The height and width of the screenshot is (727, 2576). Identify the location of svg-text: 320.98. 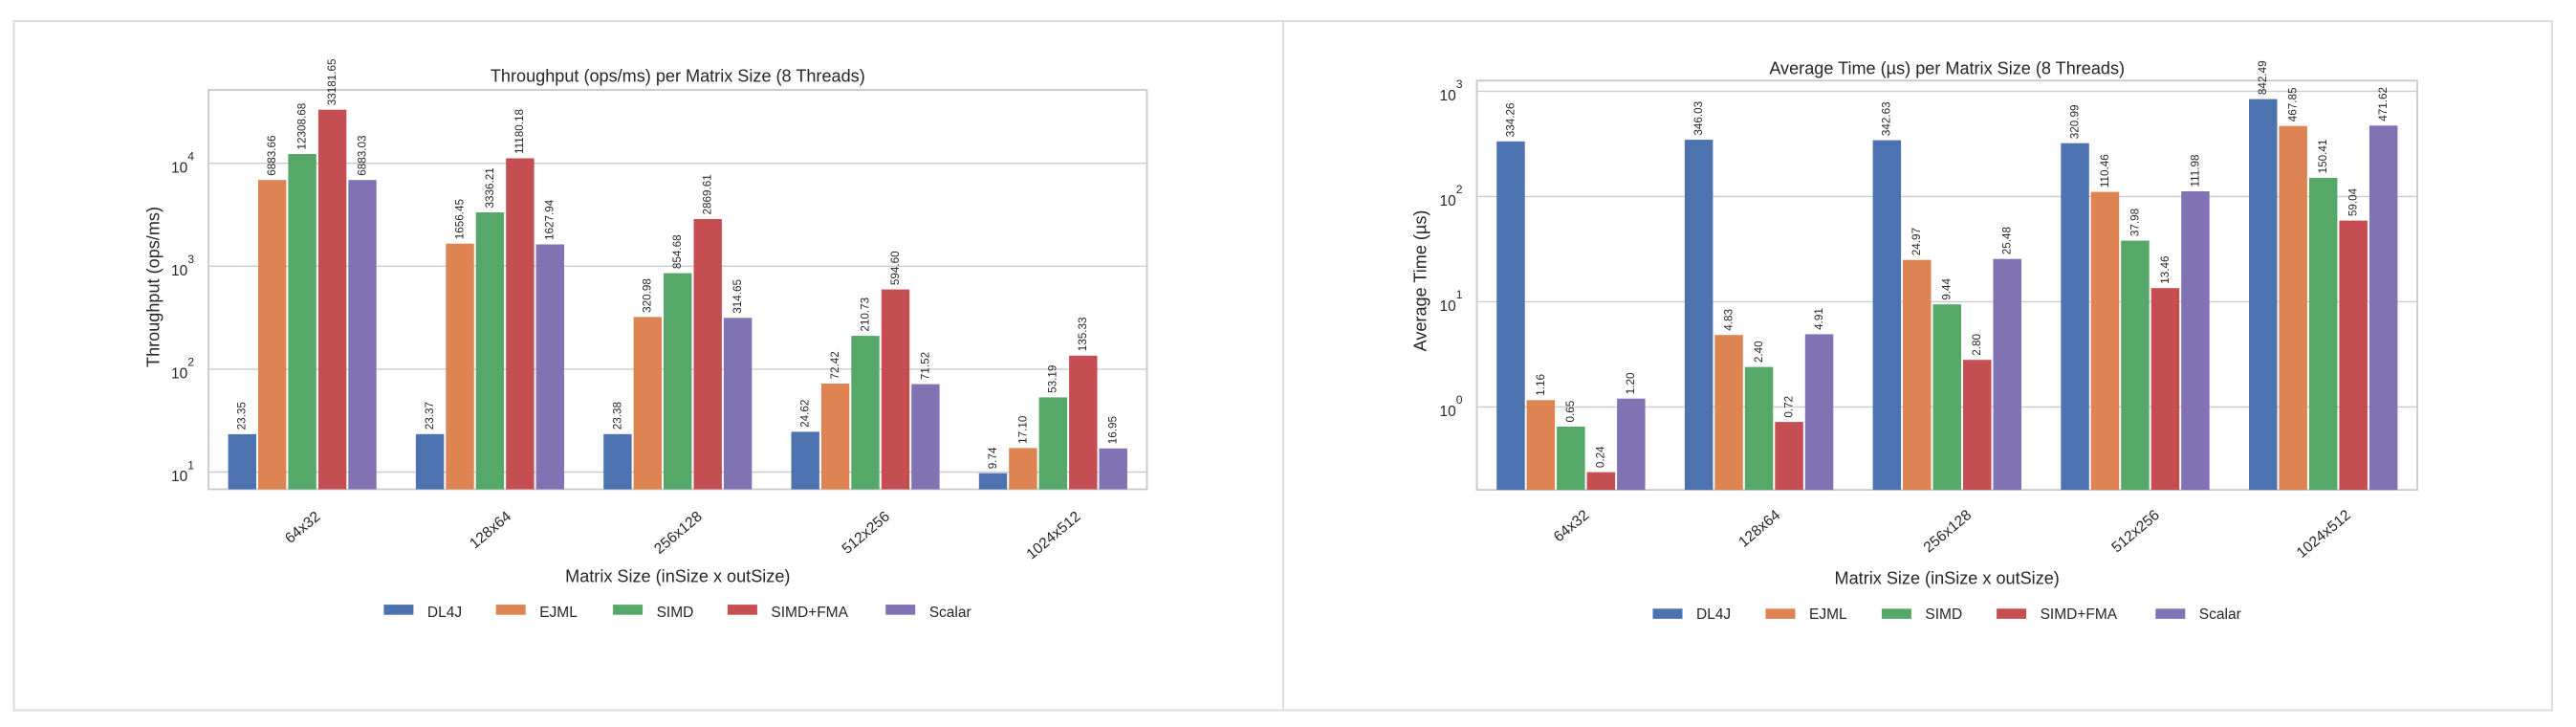
(648, 295).